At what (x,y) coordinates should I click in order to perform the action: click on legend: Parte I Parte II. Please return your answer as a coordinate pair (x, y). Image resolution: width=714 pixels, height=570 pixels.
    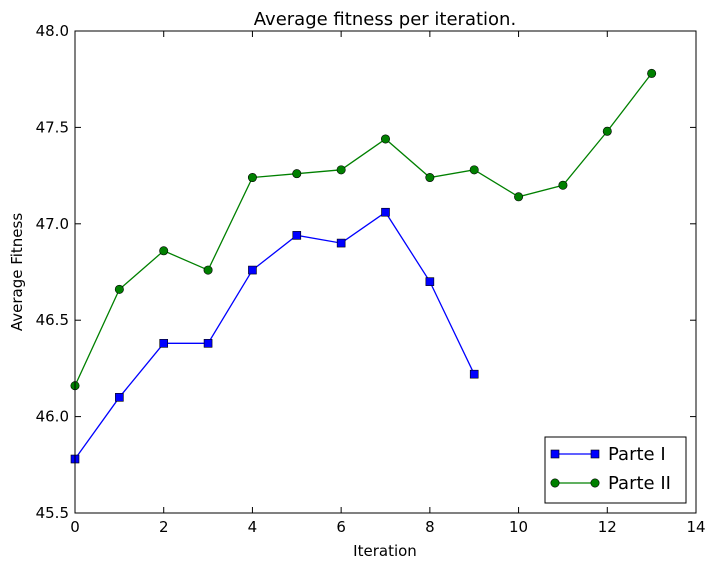
    Looking at the image, I should click on (615, 470).